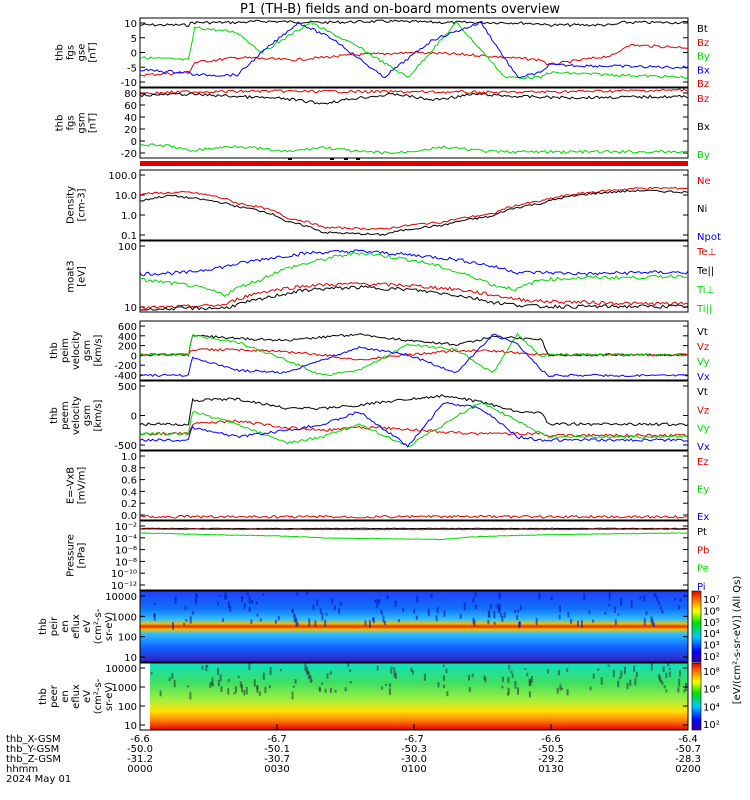 The width and height of the screenshot is (750, 800). What do you see at coordinates (125, 366) in the screenshot?
I see `y-tick-label: -200` at bounding box center [125, 366].